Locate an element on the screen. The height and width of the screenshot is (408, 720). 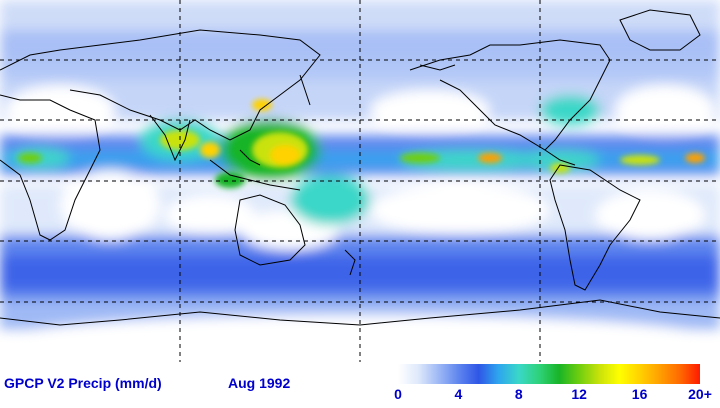
map-date: Aug 1992 is located at coordinates (259, 383).